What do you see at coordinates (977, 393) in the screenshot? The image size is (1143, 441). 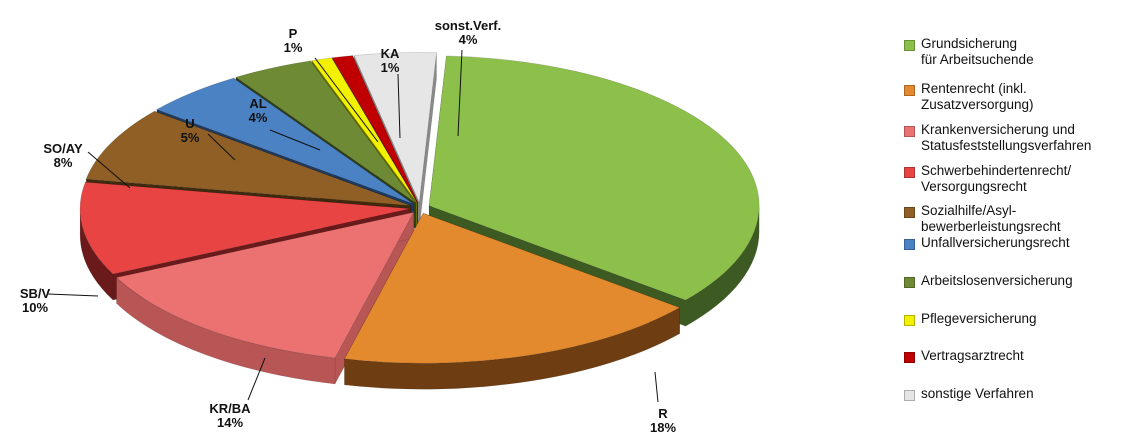 I see `legend-label: sonstige Verfahren` at bounding box center [977, 393].